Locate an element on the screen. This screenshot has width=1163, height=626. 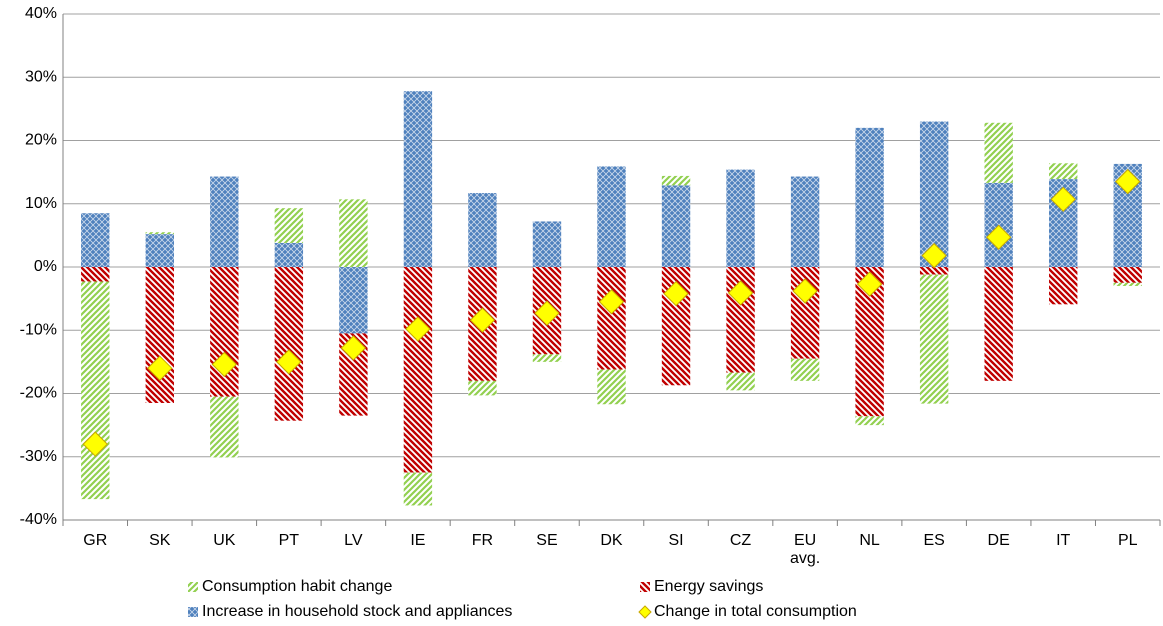
x-tick-label: SI is located at coordinates (676, 540).